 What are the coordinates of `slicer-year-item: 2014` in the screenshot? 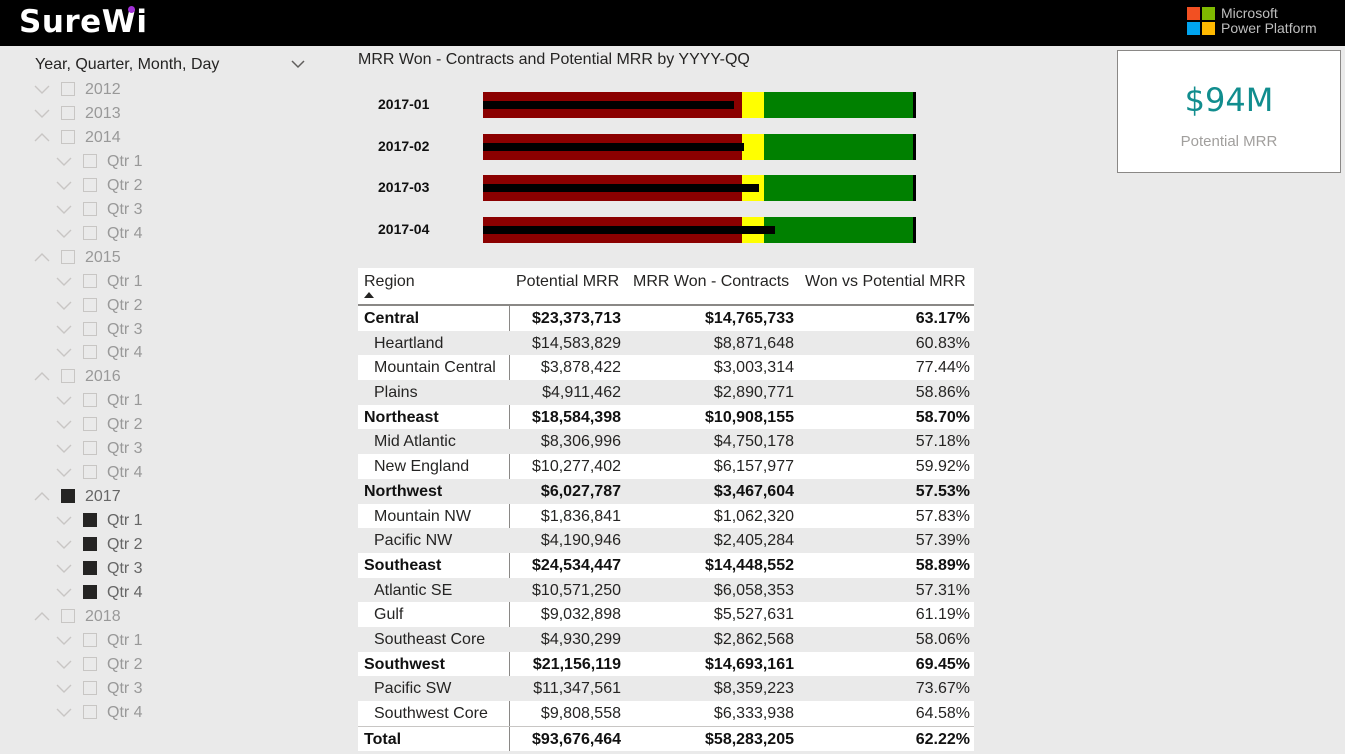 It's located at (154, 138).